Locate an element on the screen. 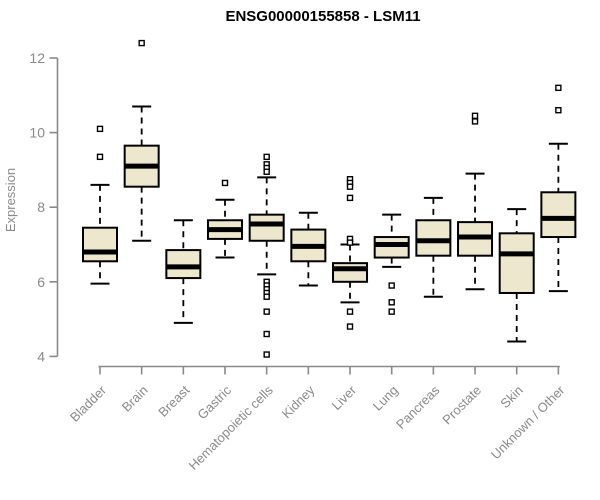 Image resolution: width=600 pixels, height=500 pixels. x-tick-label: Prostate is located at coordinates (461, 405).